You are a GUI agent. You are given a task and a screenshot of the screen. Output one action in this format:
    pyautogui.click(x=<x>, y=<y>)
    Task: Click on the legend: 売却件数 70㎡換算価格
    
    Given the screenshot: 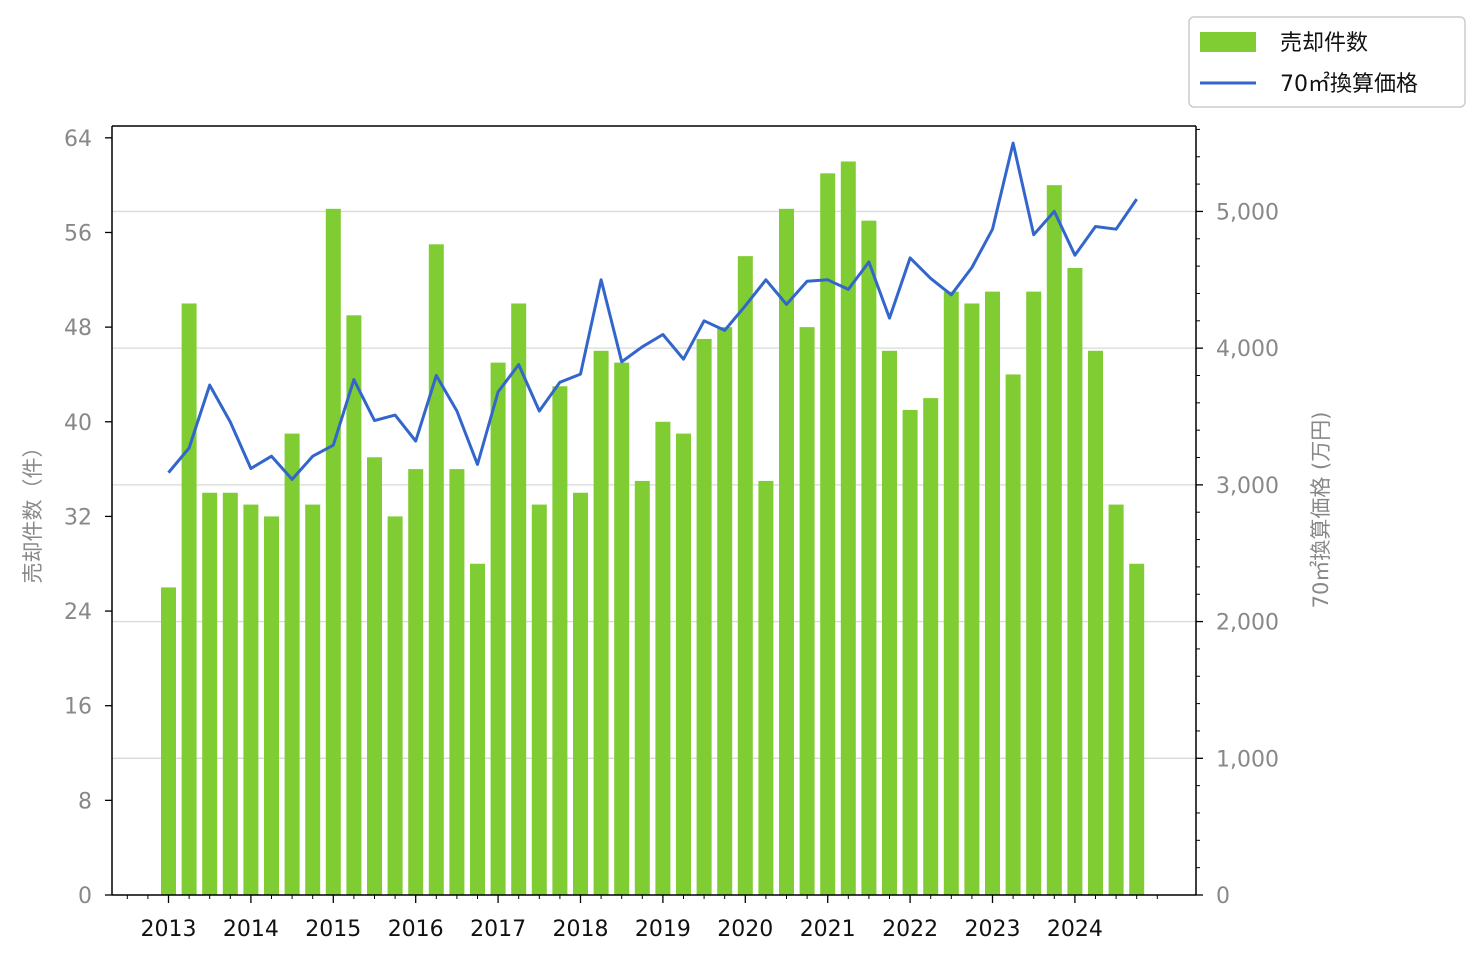 What is the action you would take?
    pyautogui.click(x=1327, y=62)
    